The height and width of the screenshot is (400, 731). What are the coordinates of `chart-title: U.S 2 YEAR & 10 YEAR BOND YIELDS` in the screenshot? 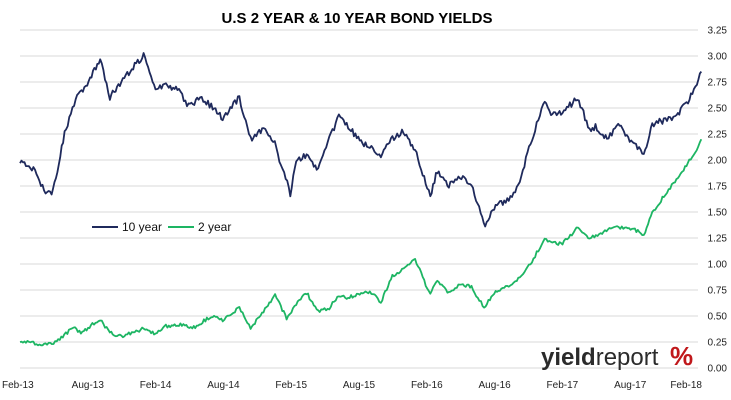 It's located at (357, 18).